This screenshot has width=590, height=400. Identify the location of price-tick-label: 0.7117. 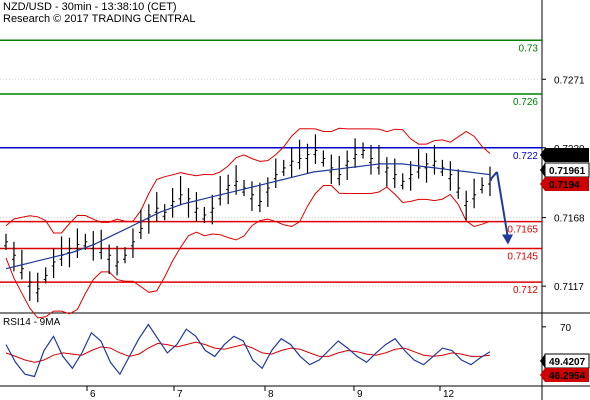
(569, 287).